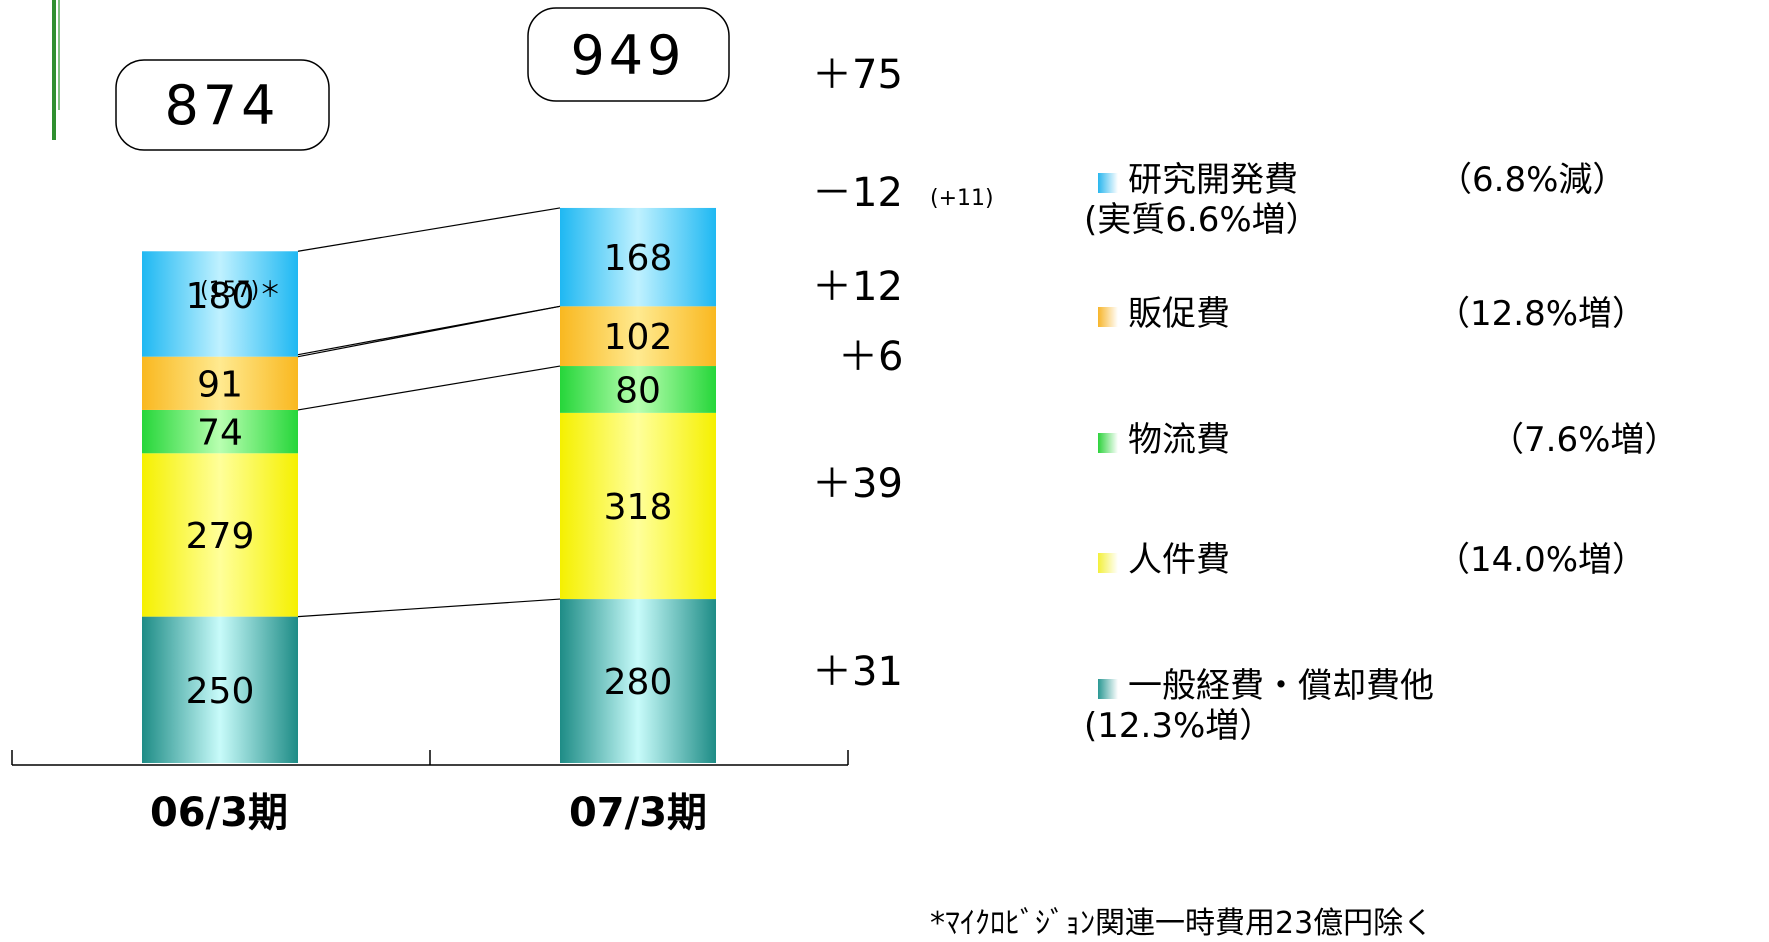 The image size is (1769, 942). I want to click on legend-item-promo: 販促費 （12.8%増）, so click(1372, 314).